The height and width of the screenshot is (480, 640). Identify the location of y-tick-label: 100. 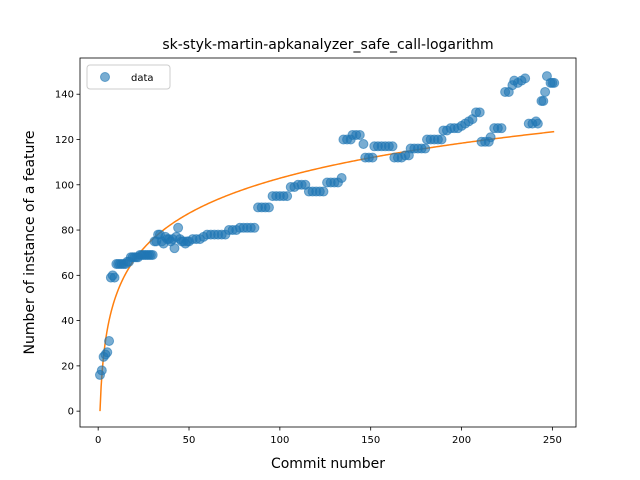
(64, 185).